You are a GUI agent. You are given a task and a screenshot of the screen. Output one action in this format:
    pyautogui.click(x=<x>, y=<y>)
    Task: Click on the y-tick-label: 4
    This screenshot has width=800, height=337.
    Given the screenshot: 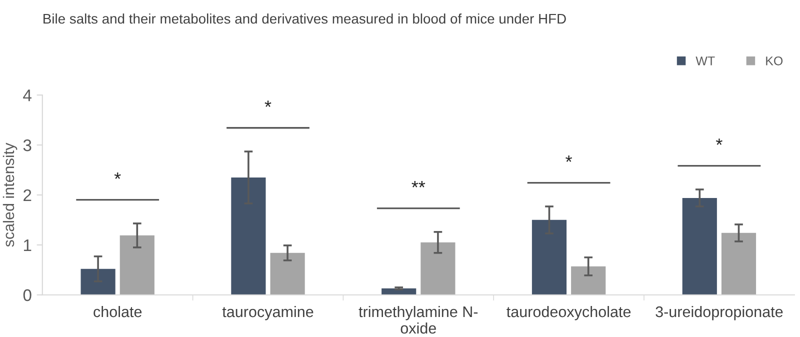 What is the action you would take?
    pyautogui.click(x=27, y=96)
    